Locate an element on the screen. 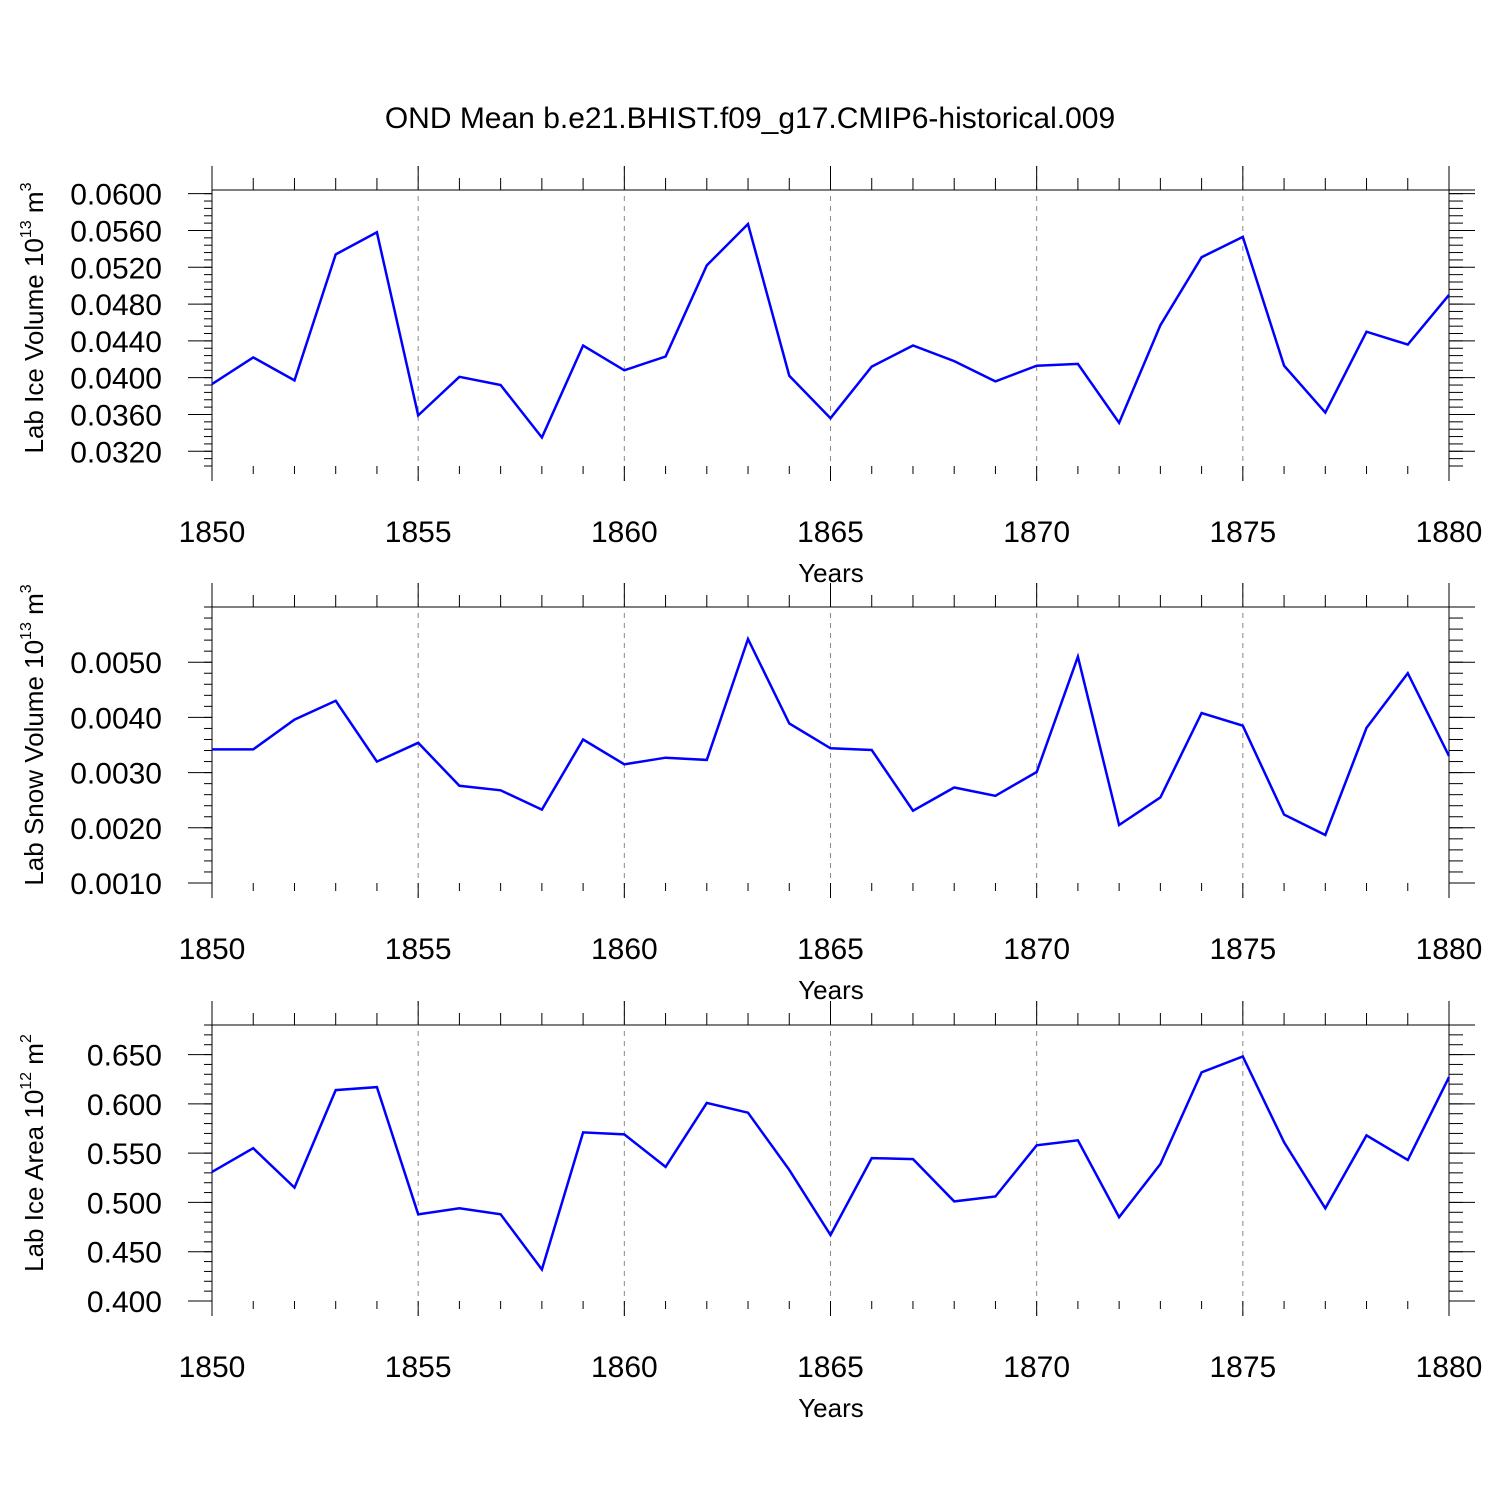 The height and width of the screenshot is (1500, 1500). y-tick-label: 0.0040 is located at coordinates (116, 718).